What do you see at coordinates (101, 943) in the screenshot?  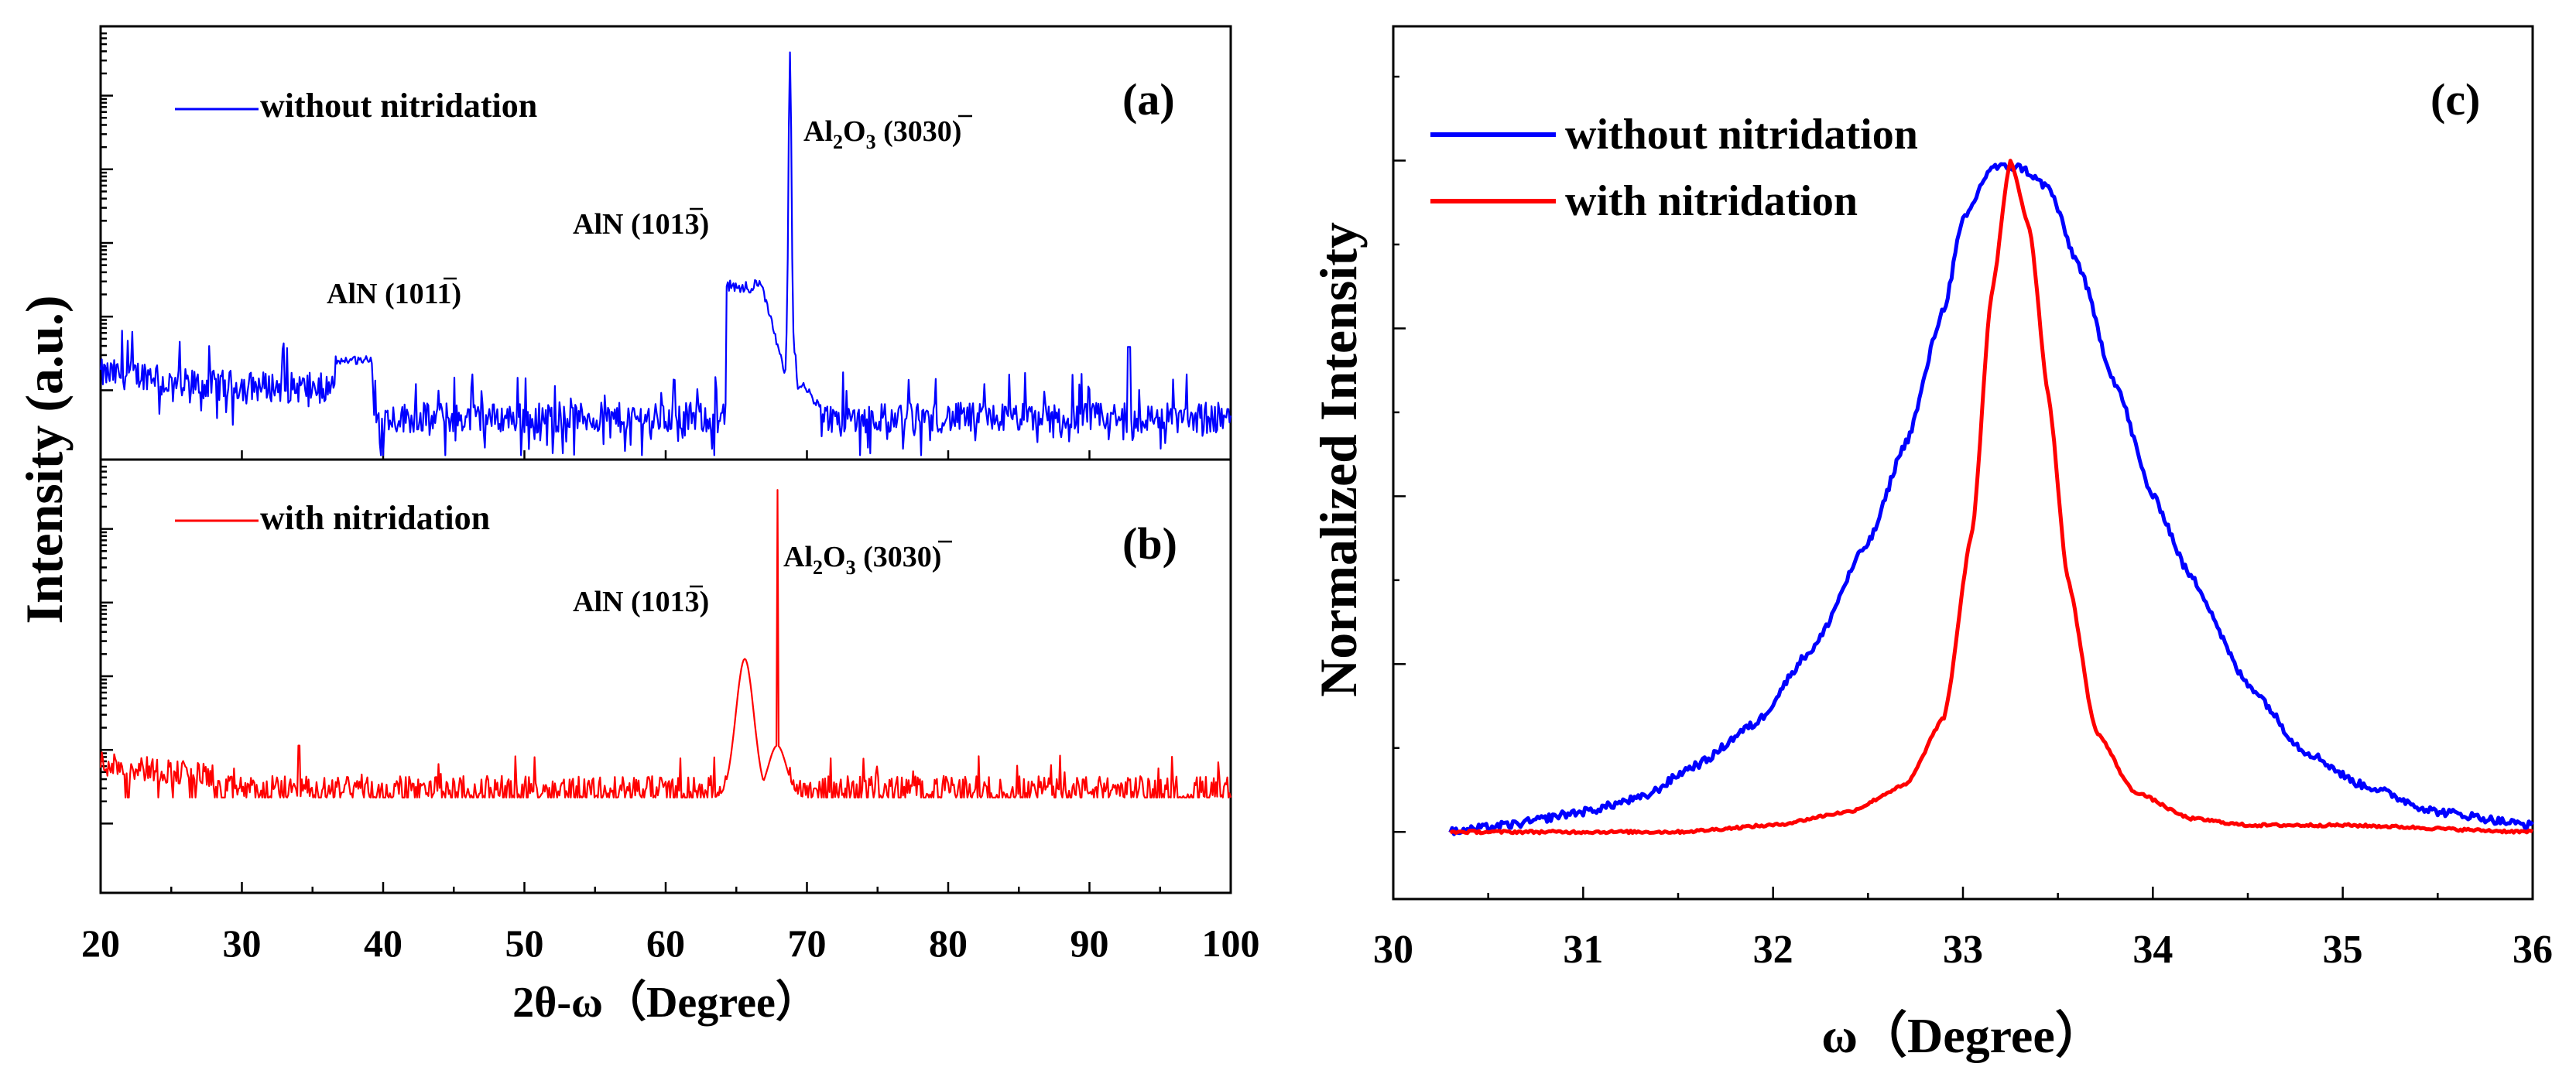 I see `x-tick-label-ab-20: 20` at bounding box center [101, 943].